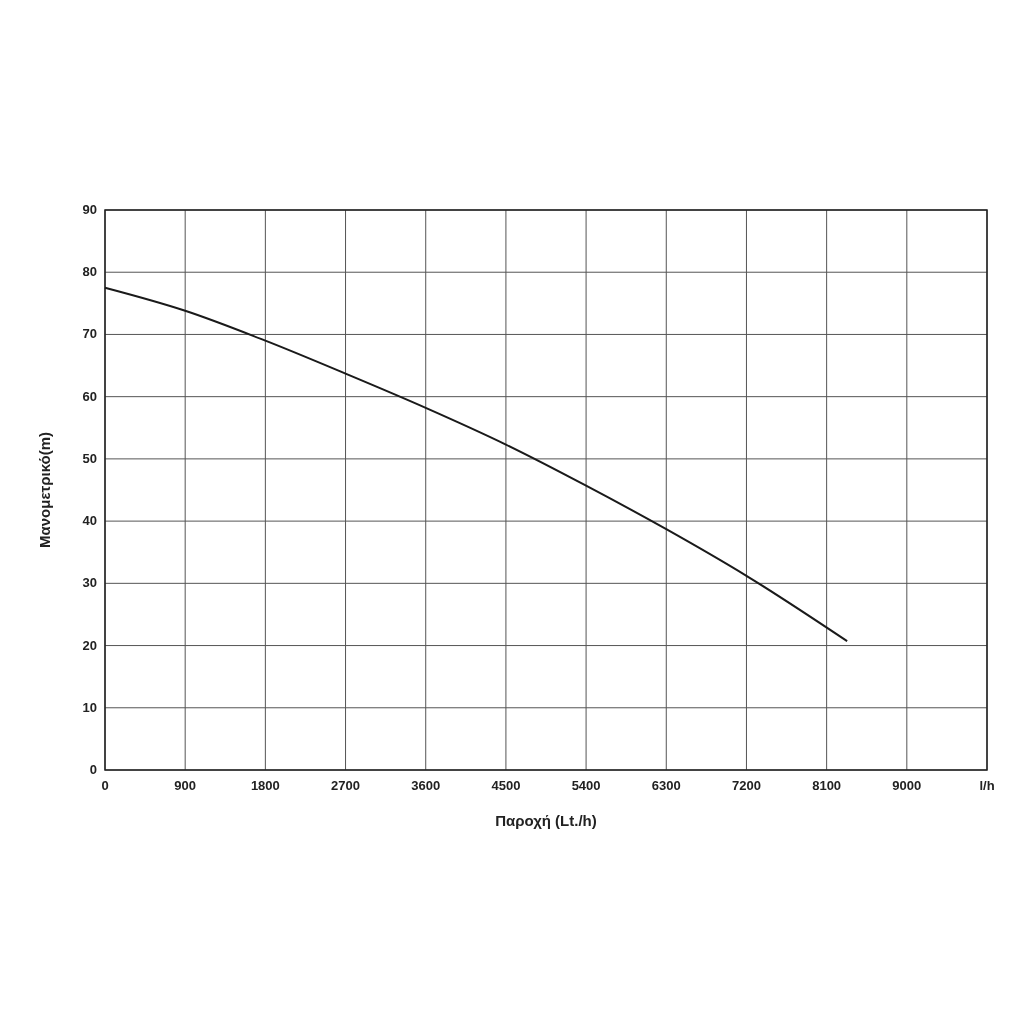 This screenshot has height=1024, width=1024. What do you see at coordinates (89, 272) in the screenshot?
I see `y-tick-label: 80` at bounding box center [89, 272].